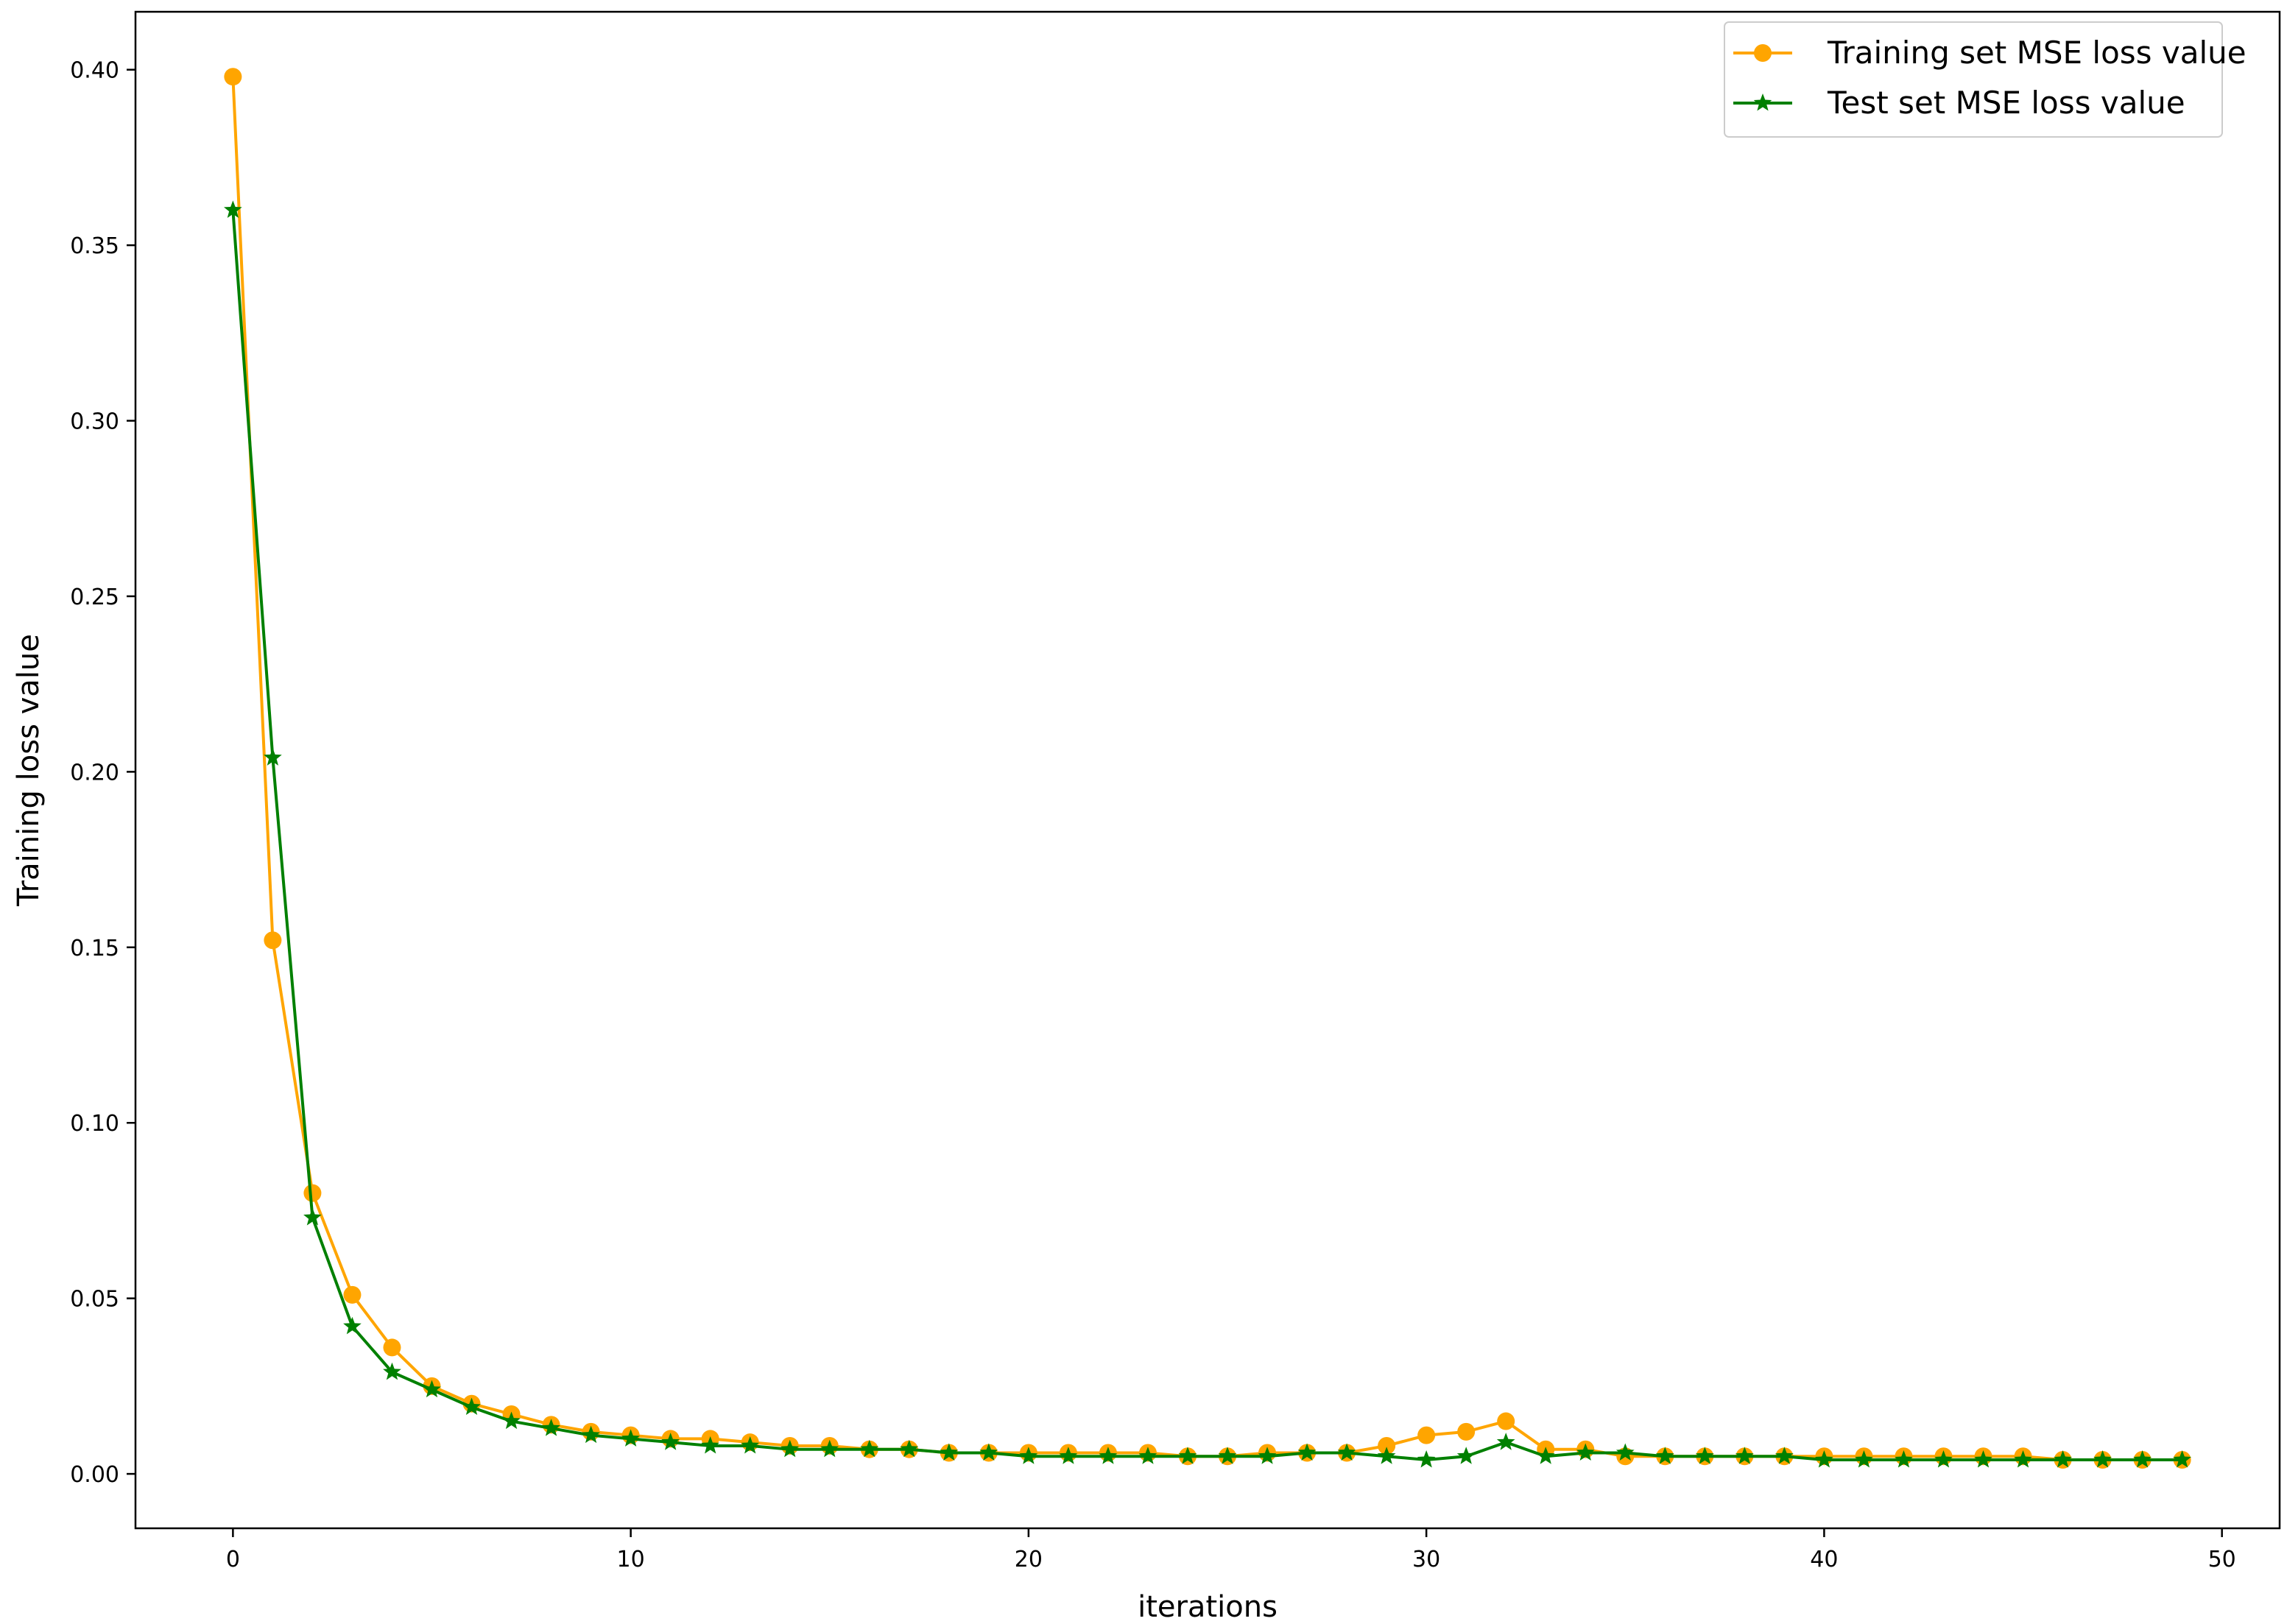 This screenshot has width=2287, height=1624. I want to click on legend-label: Training set MSE loss value, so click(2037, 53).